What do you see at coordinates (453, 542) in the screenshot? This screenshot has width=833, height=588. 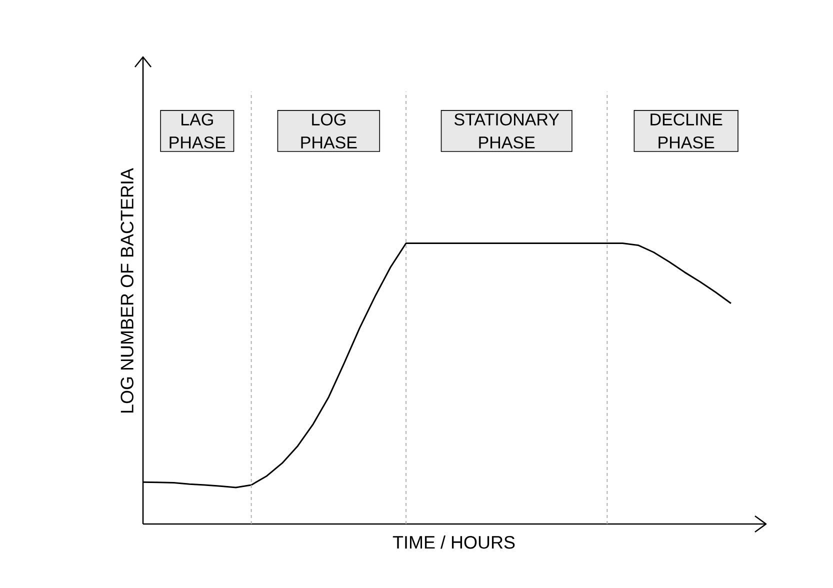 I see `x-axis-title: TIME / HOURS` at bounding box center [453, 542].